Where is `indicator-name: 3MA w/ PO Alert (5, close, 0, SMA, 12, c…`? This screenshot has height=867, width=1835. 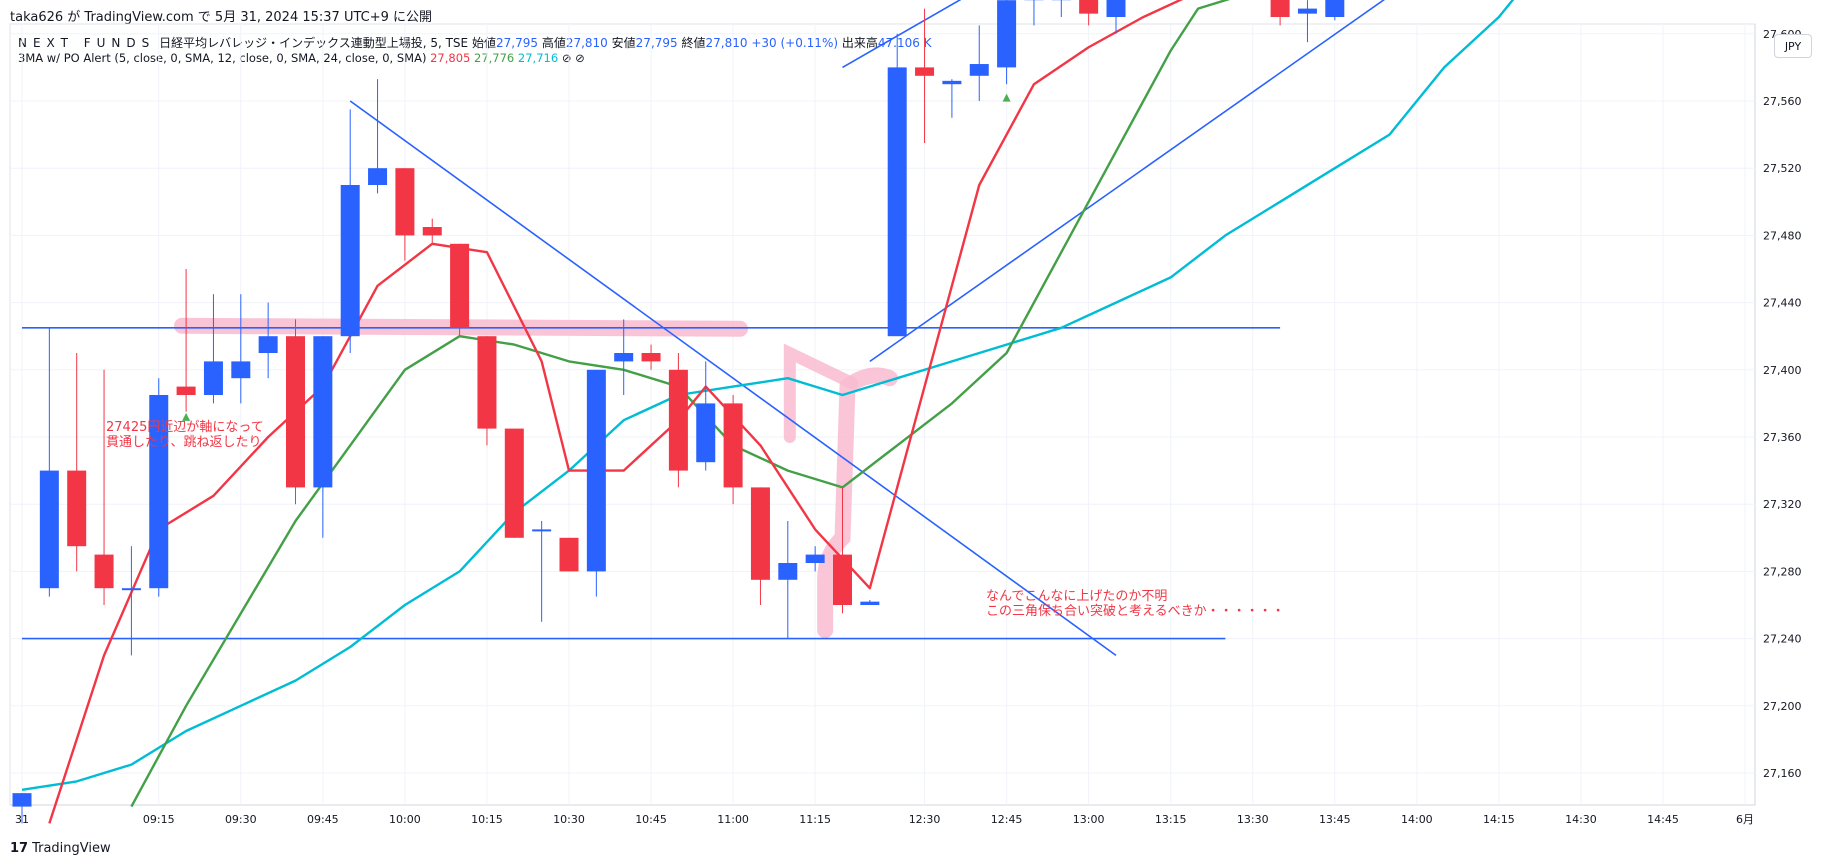 indicator-name: 3MA w/ PO Alert (5, close, 0, SMA, 12, c… is located at coordinates (222, 58).